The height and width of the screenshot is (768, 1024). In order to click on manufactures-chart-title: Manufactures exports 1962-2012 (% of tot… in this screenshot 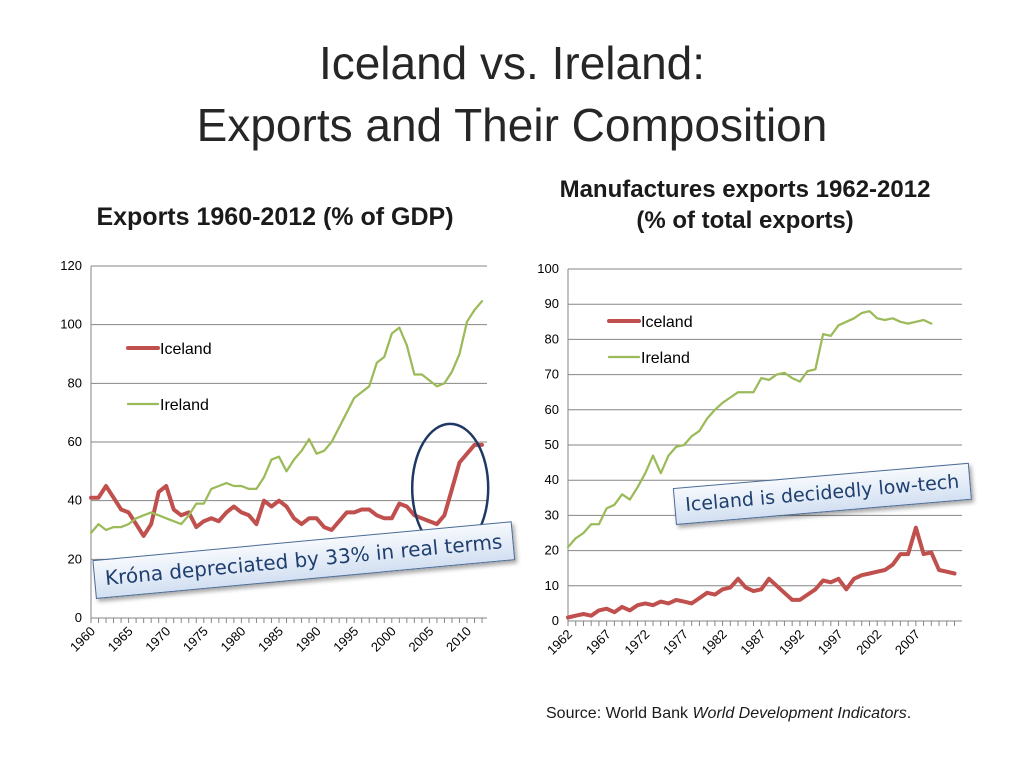, I will do `click(745, 205)`.